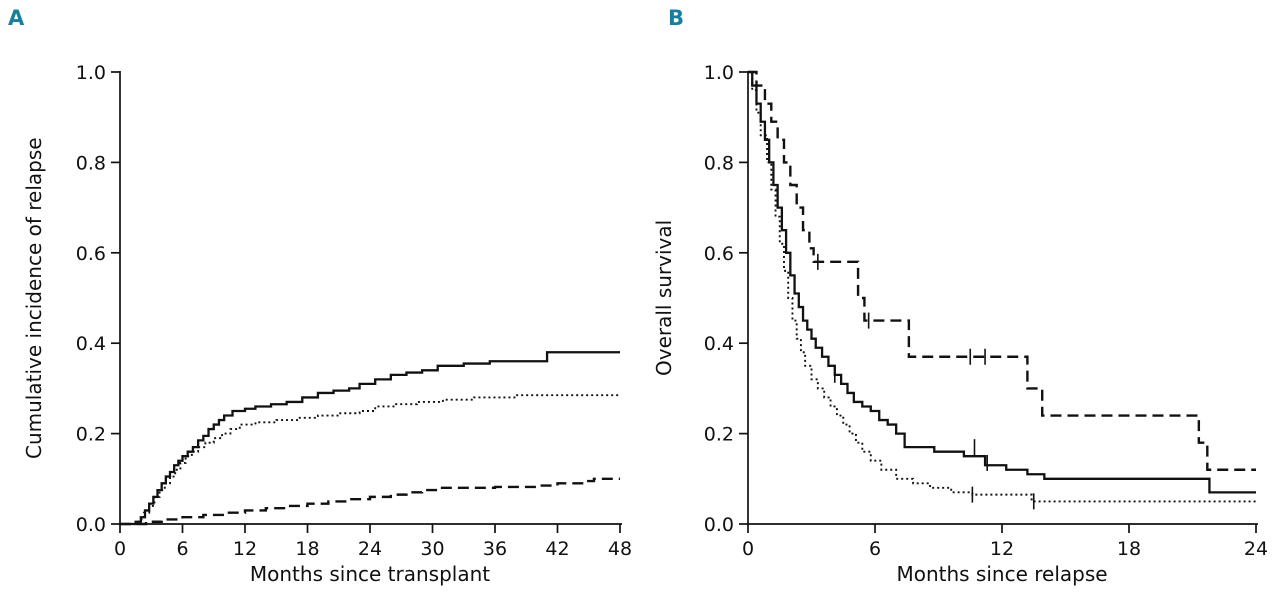  I want to click on svg-text: 30, so click(432, 549).